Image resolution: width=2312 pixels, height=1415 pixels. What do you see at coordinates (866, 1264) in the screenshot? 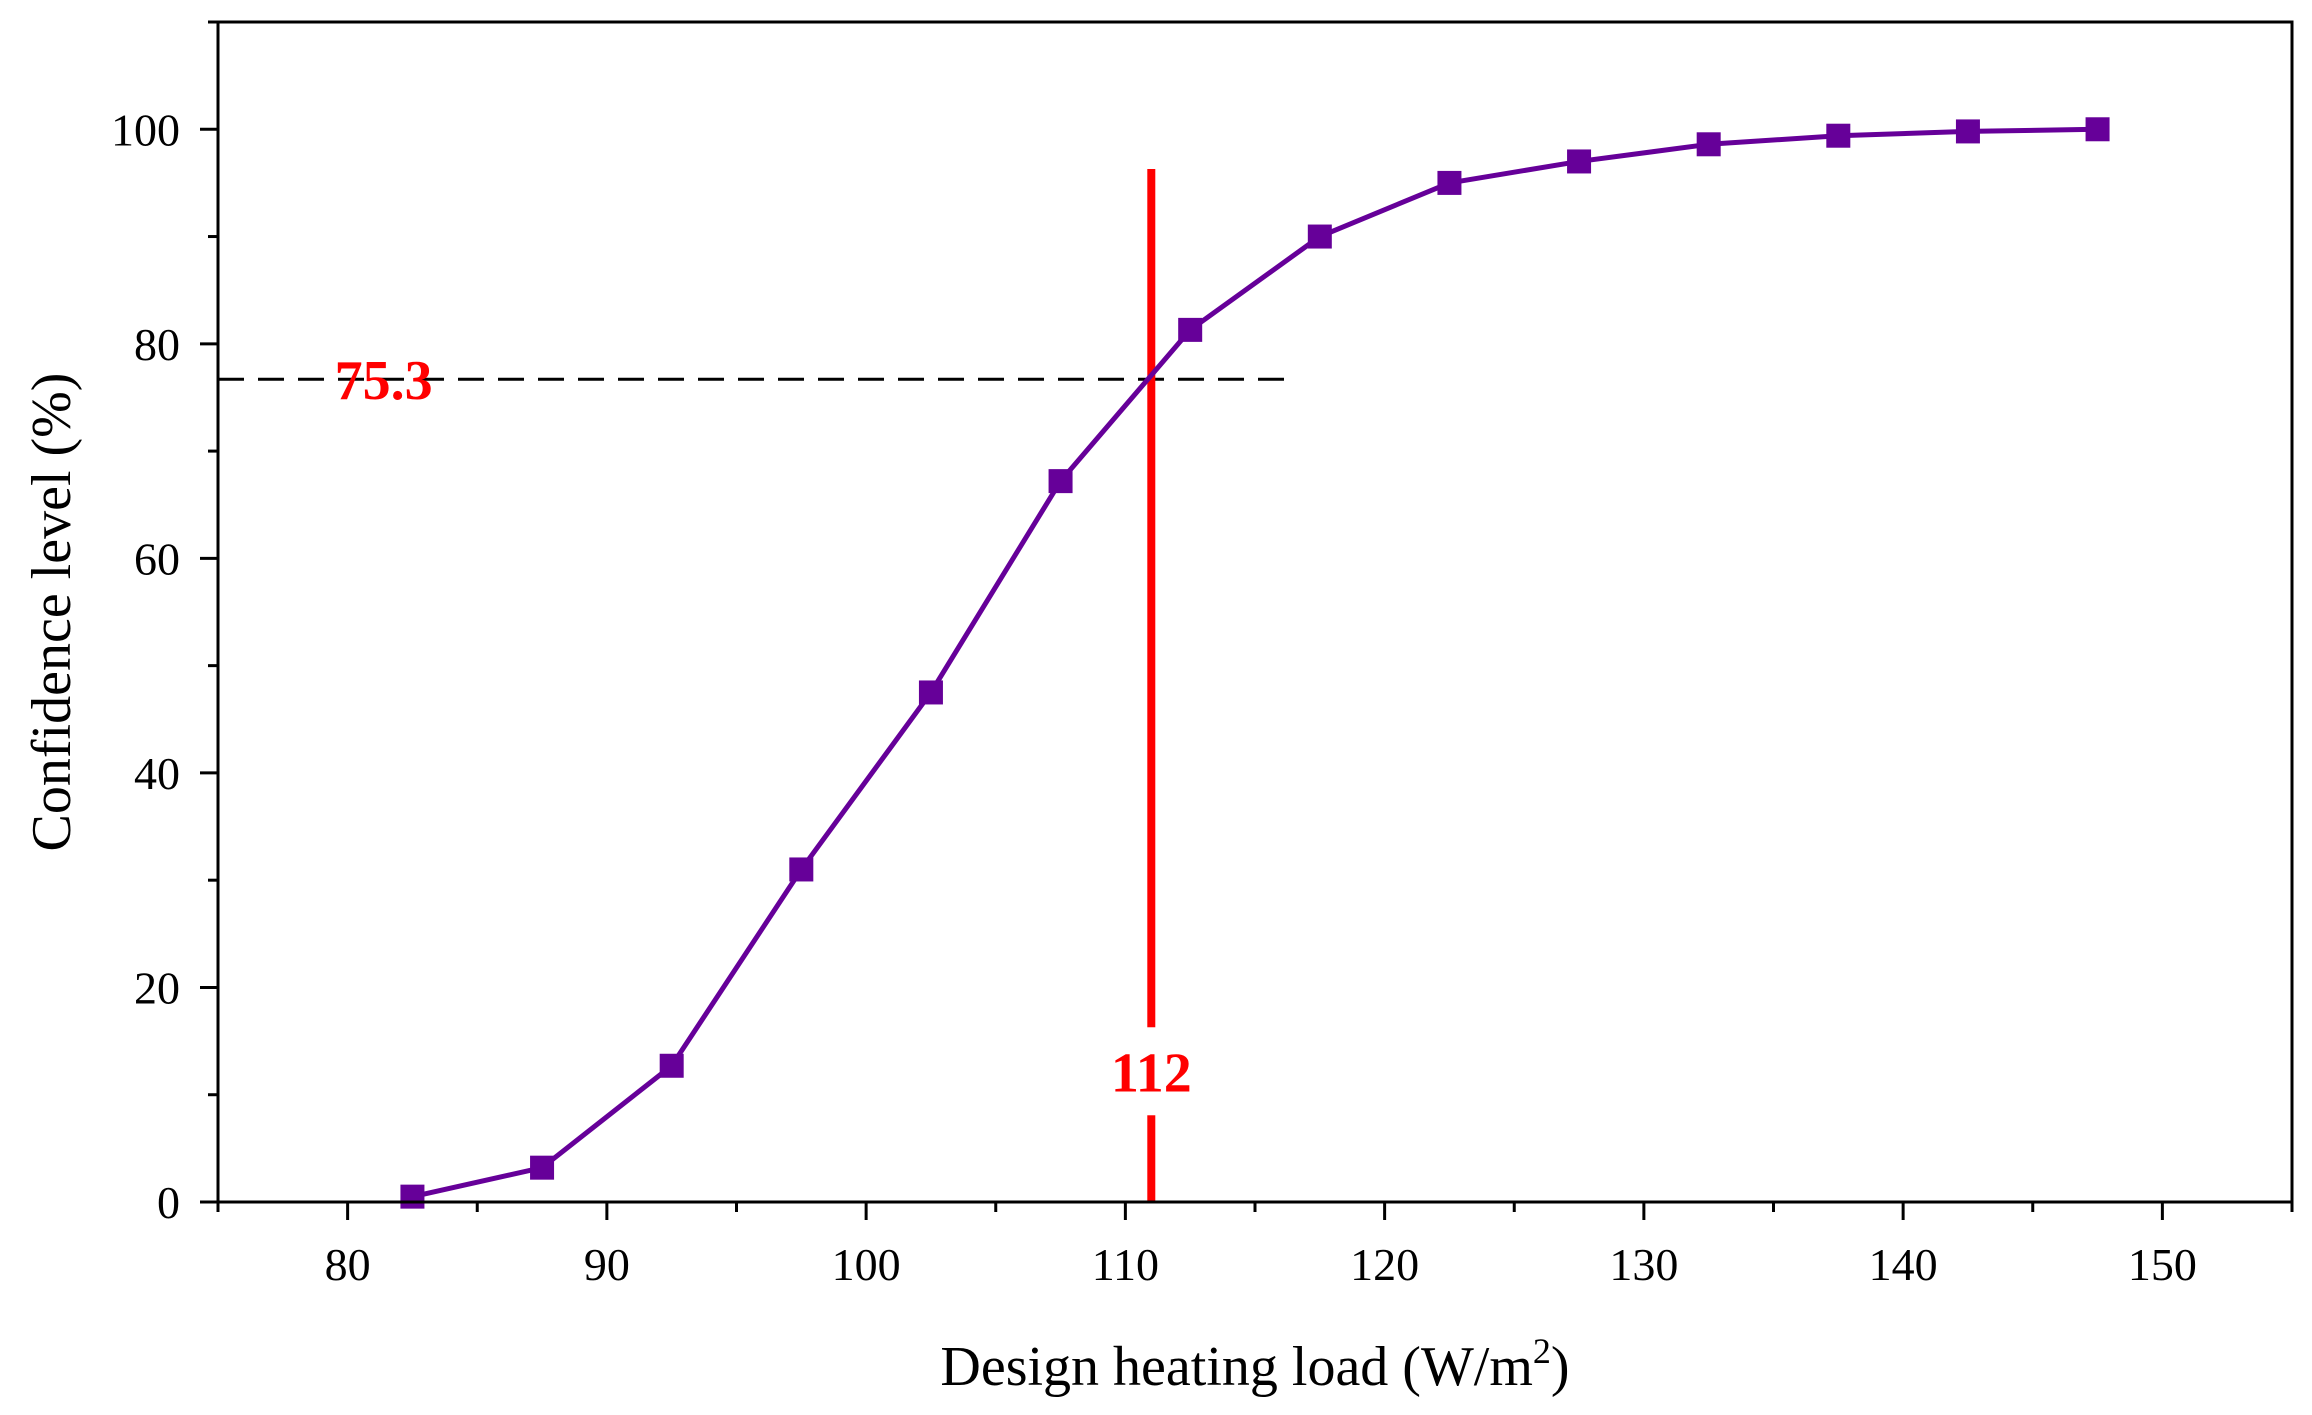
I see `x-tick-label: 100` at bounding box center [866, 1264].